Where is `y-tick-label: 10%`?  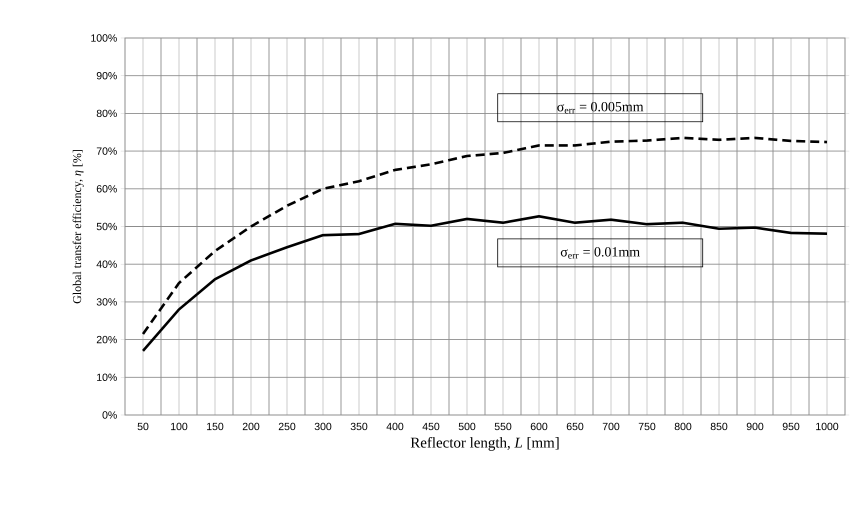
y-tick-label: 10% is located at coordinates (107, 378).